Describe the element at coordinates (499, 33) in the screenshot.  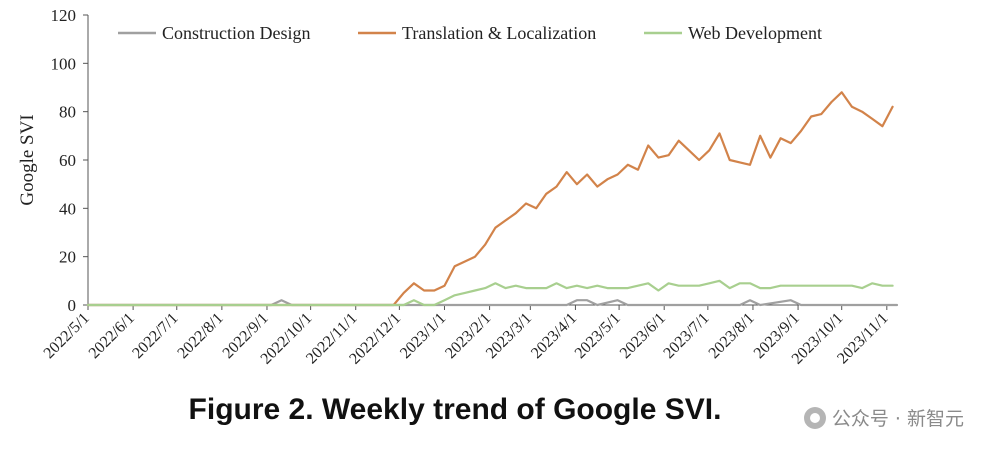
I see `legend-label: Translation & Localization` at that location.